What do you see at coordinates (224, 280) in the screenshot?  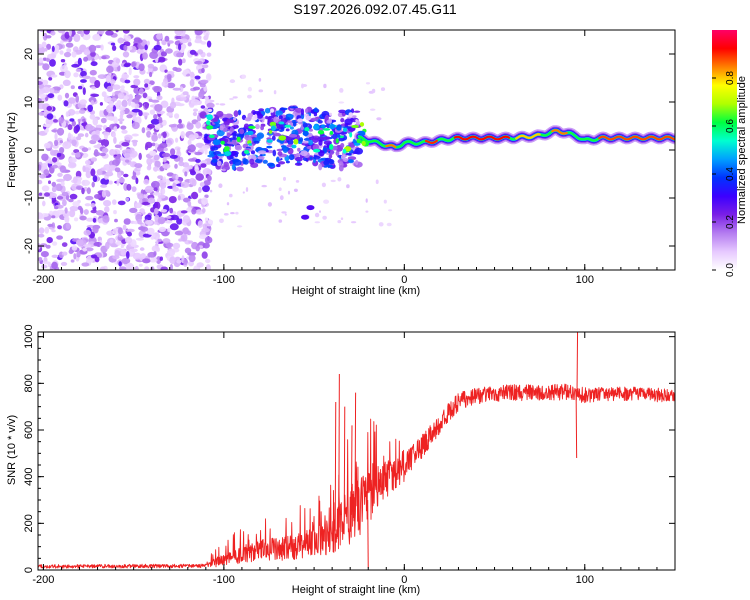 I see `spectrogram-x-tick-label: -100` at bounding box center [224, 280].